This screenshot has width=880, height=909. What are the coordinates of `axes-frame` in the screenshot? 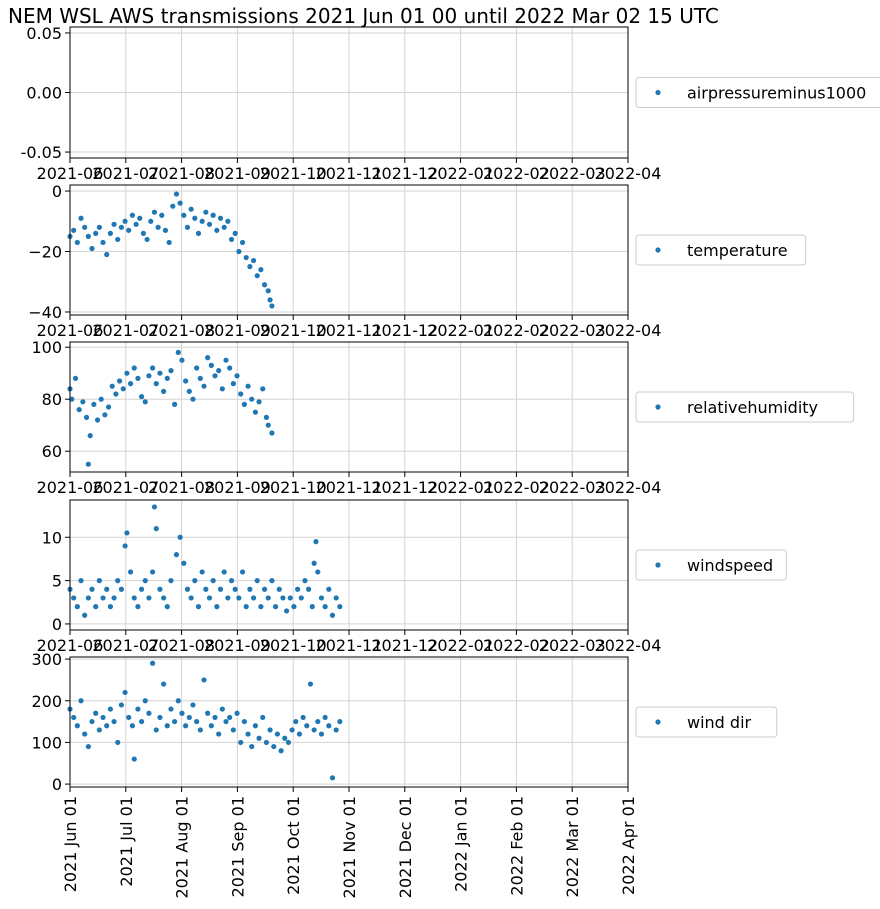 It's located at (349, 565).